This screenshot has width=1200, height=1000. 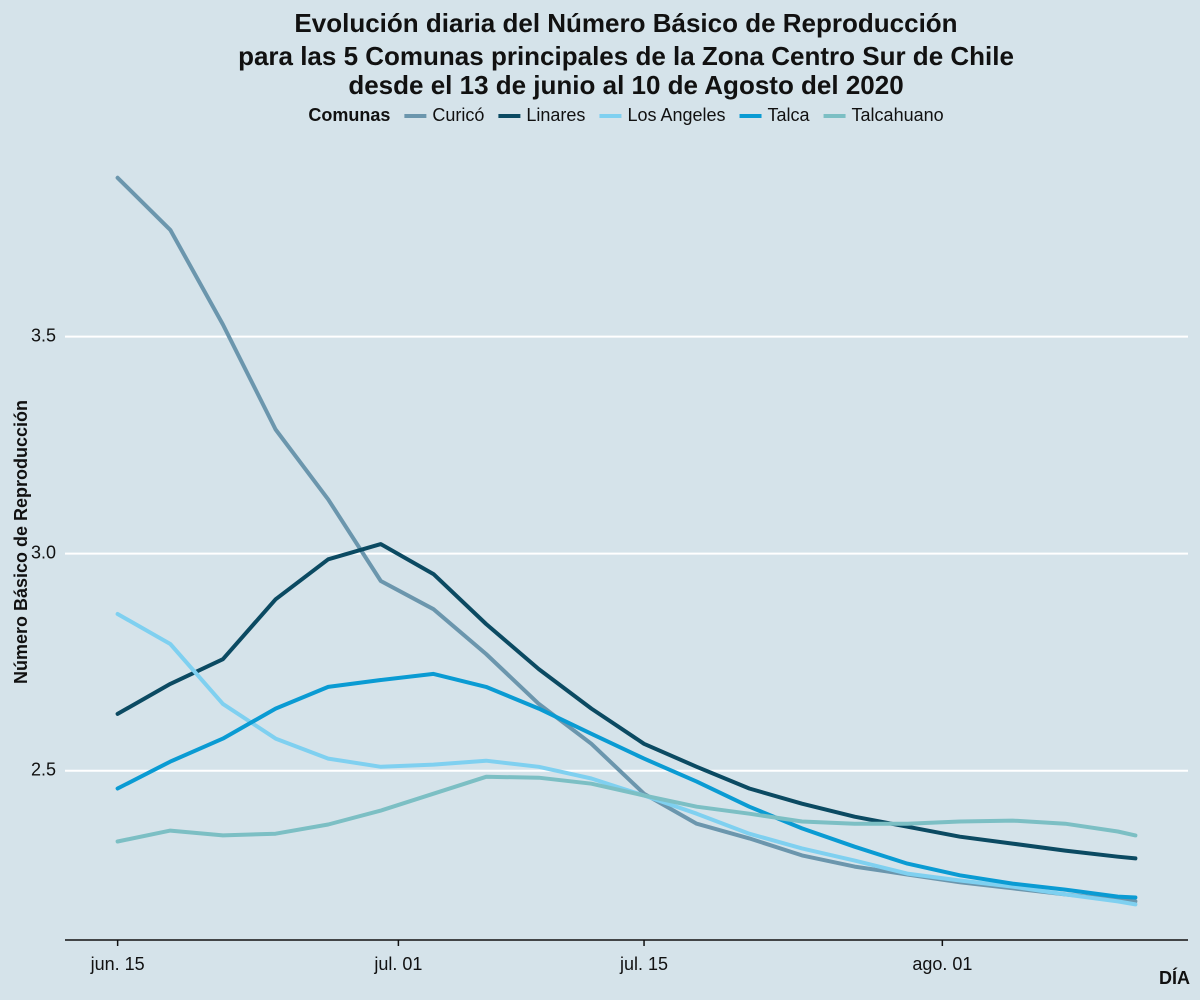 I want to click on series-line, so click(x=626, y=809).